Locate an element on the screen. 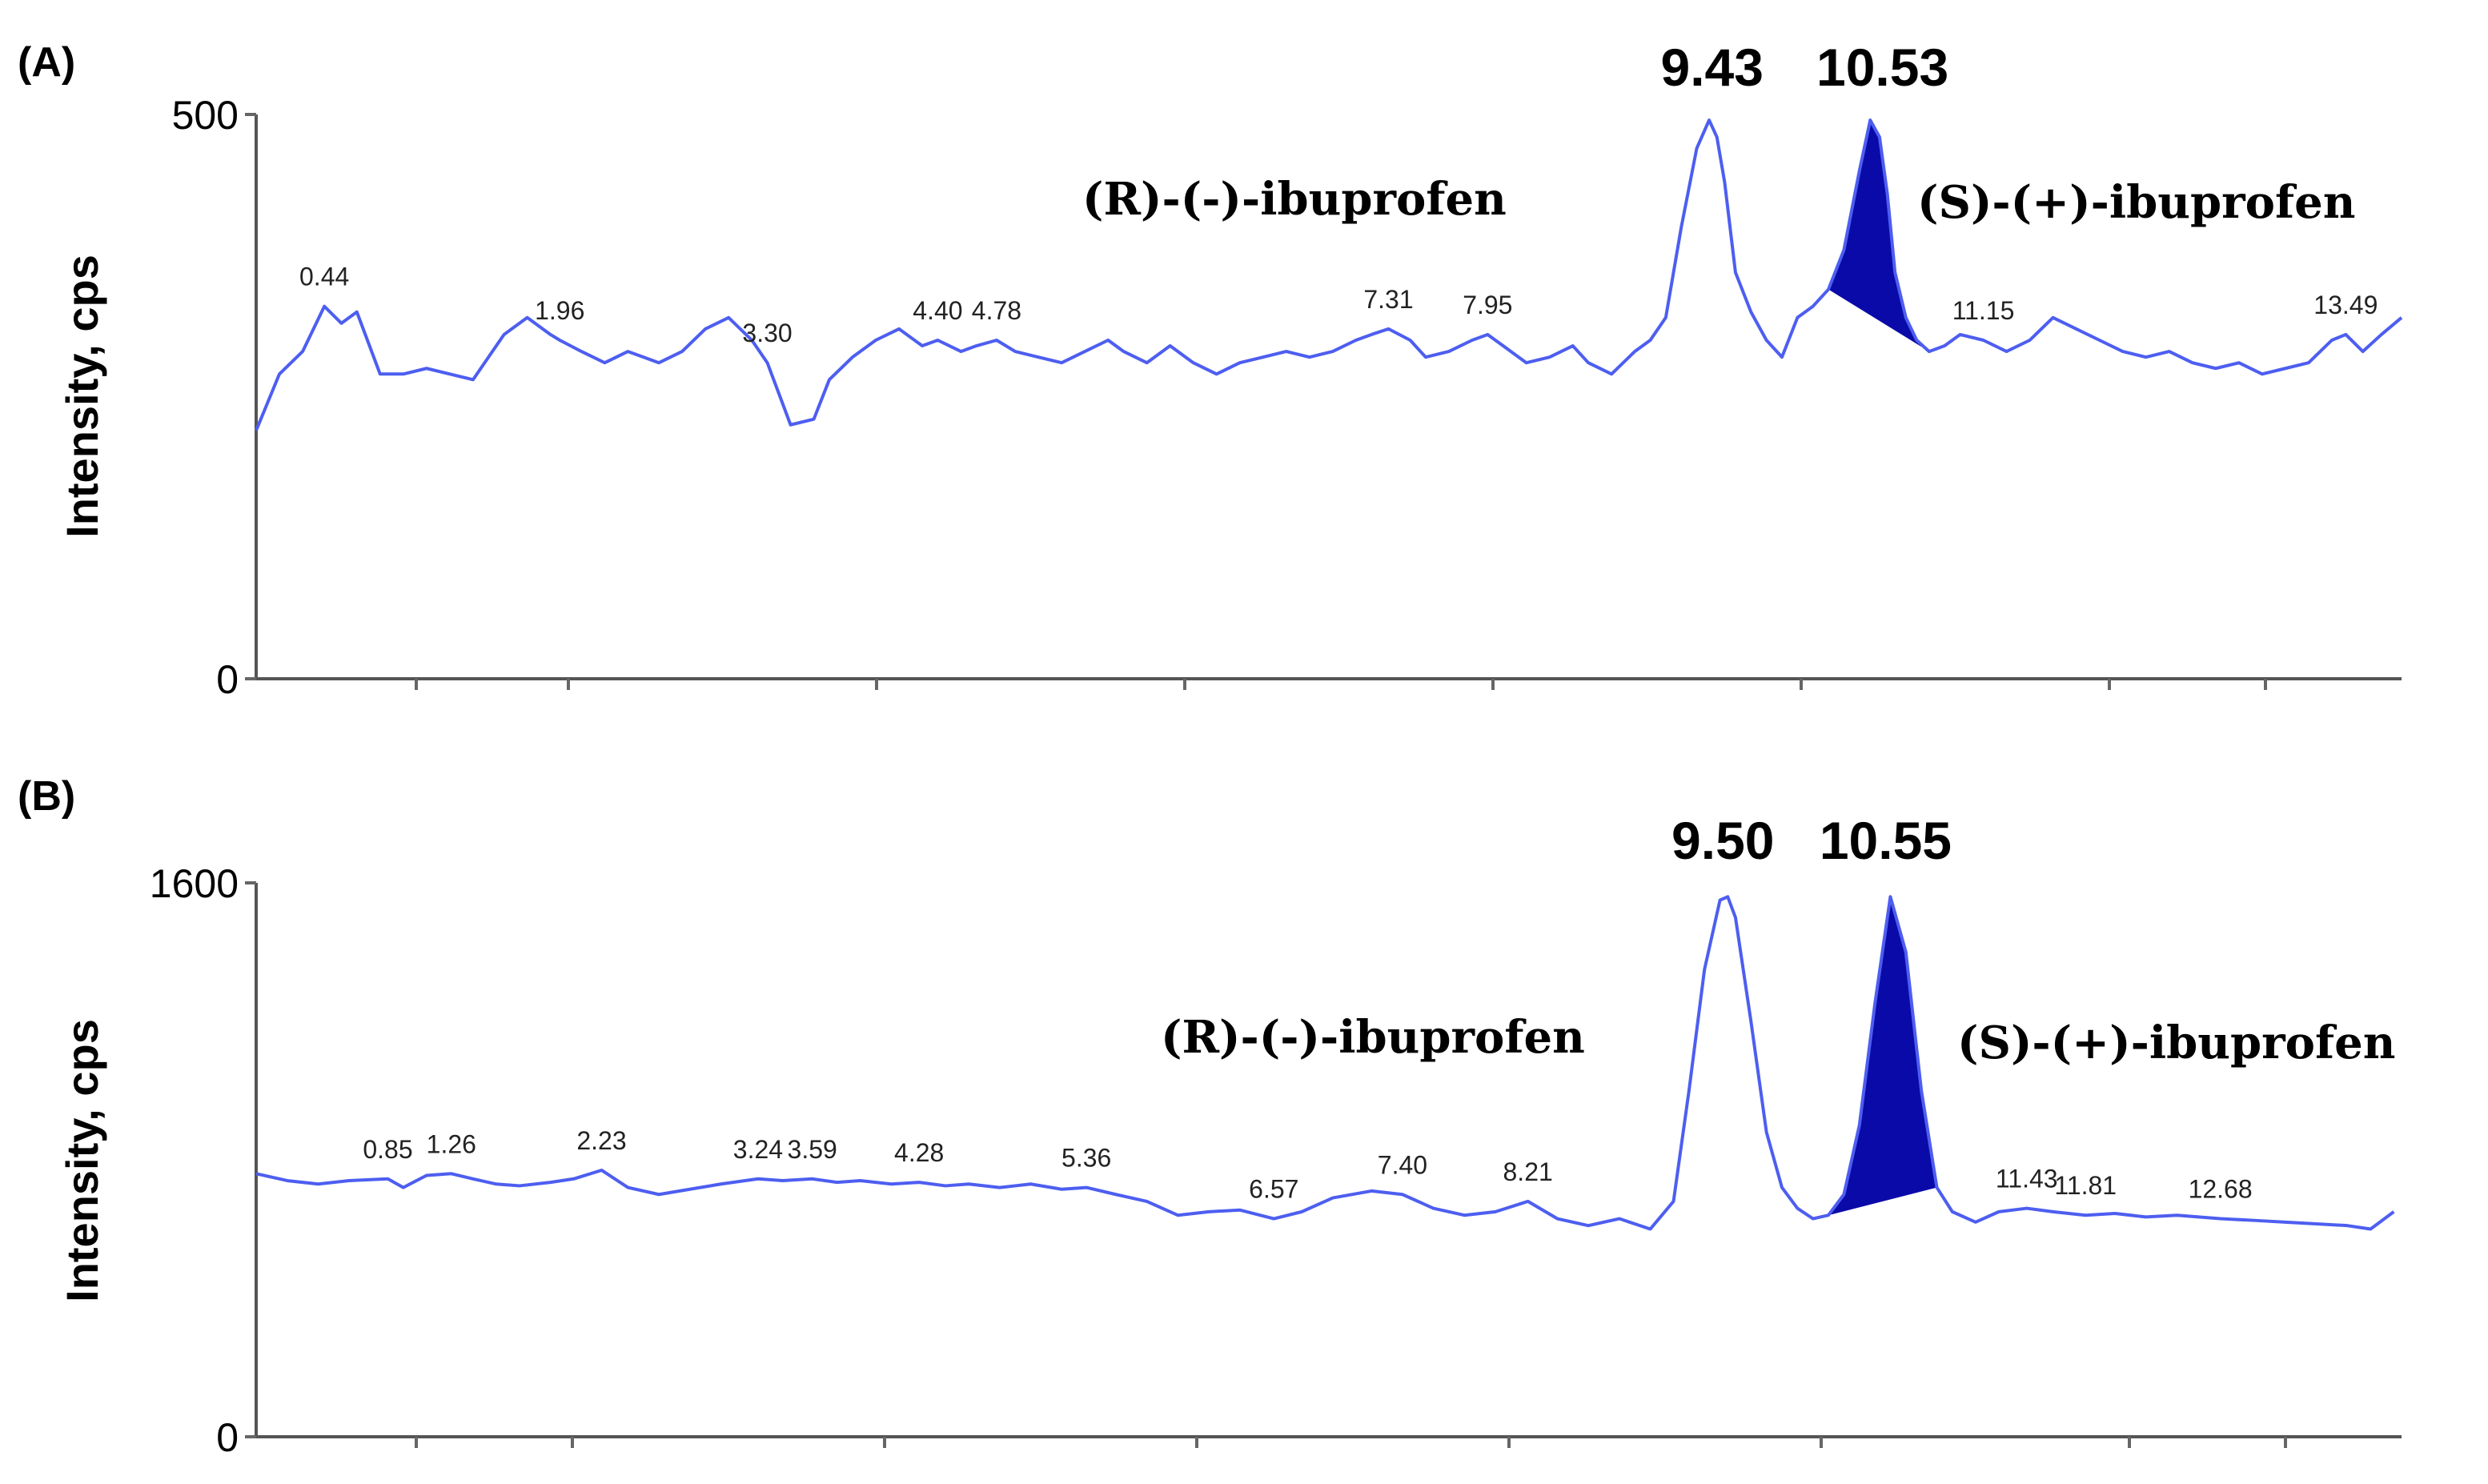 The width and height of the screenshot is (2488, 1484). minor-peak-label: 8.21 is located at coordinates (1528, 1171).